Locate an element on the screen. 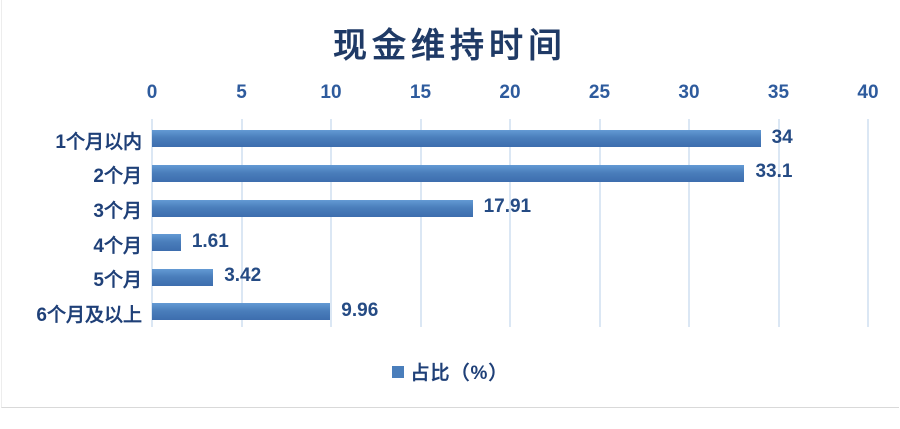  category-label: 3个月 is located at coordinates (117, 211).